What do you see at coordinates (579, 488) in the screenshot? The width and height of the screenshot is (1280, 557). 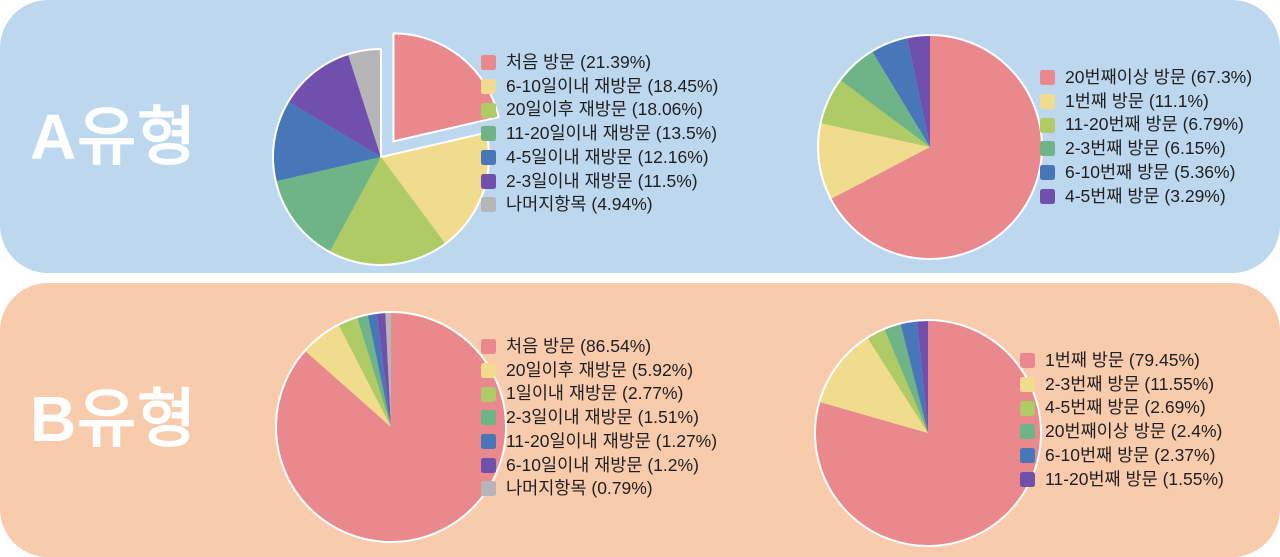 I see `legend-label: 나머지항목 (0.79%)` at bounding box center [579, 488].